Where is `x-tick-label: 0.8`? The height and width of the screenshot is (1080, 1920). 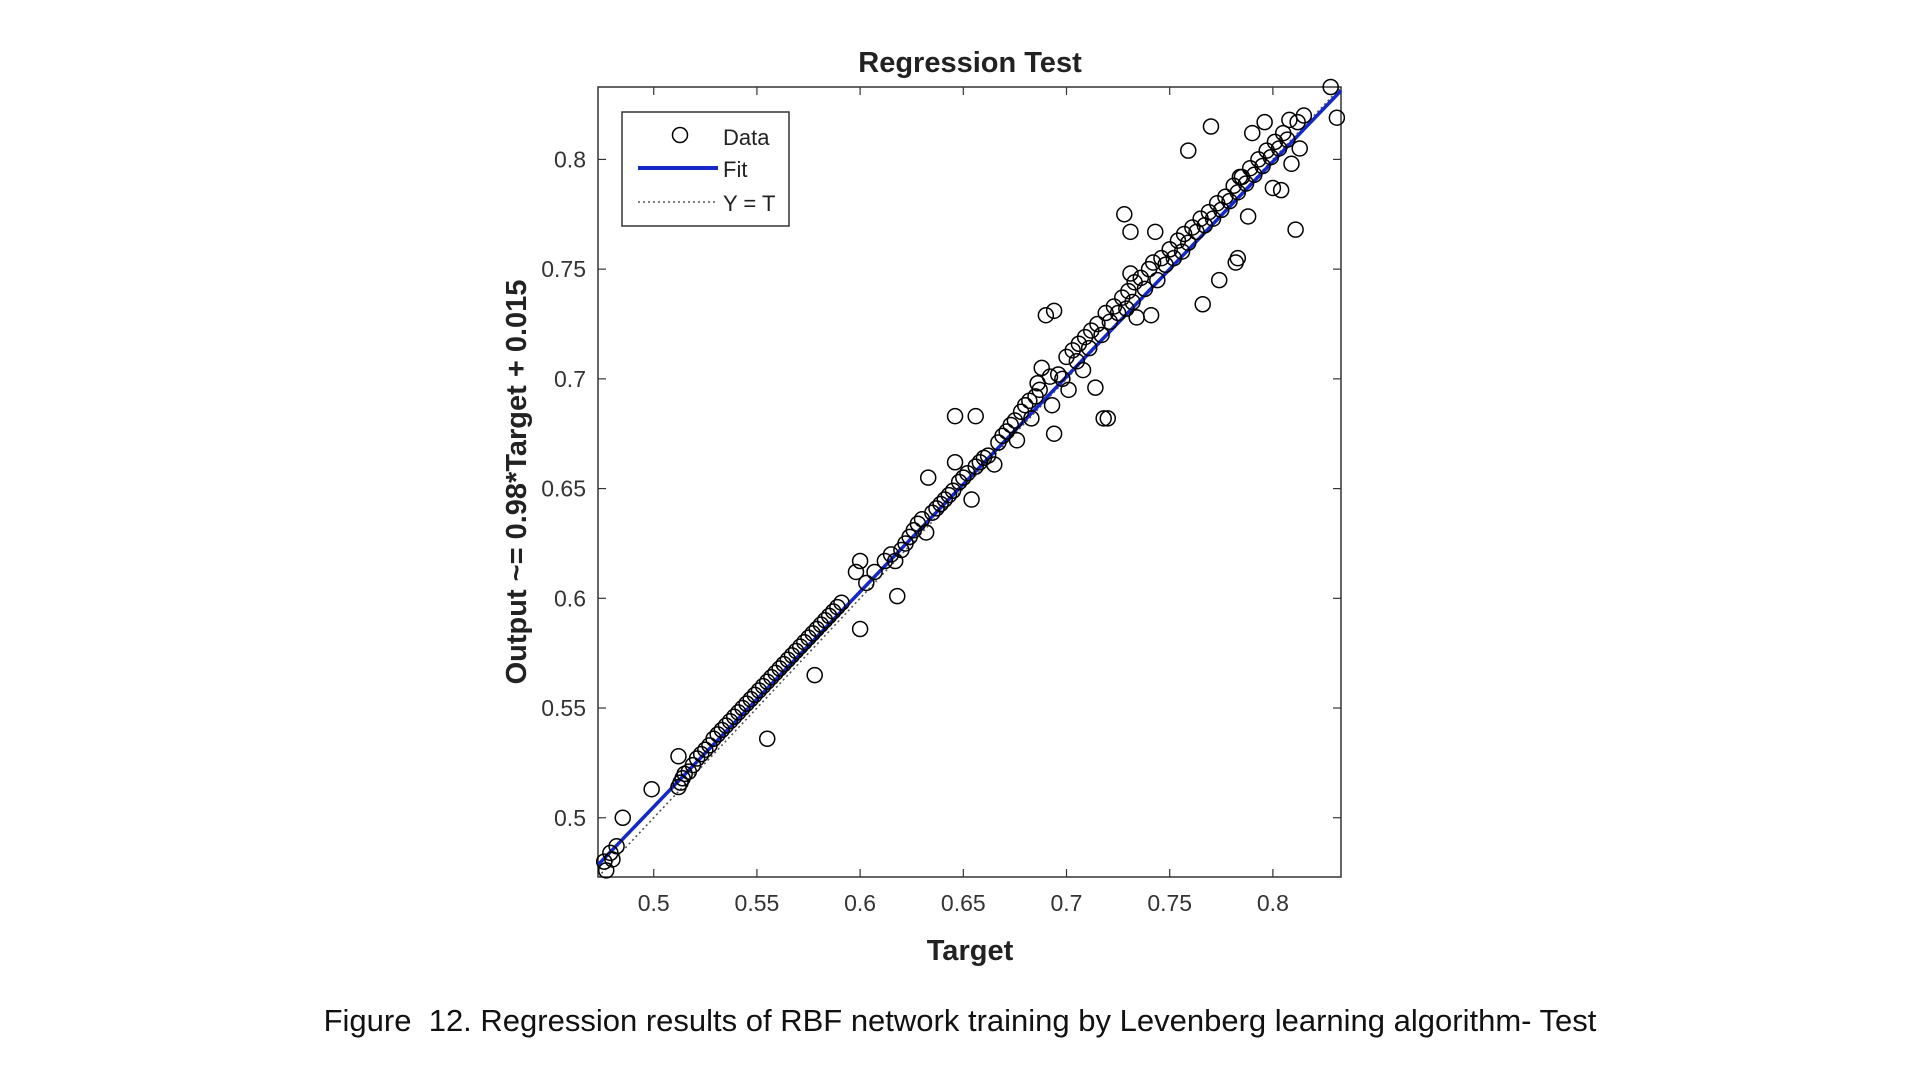
x-tick-label: 0.8 is located at coordinates (1273, 903).